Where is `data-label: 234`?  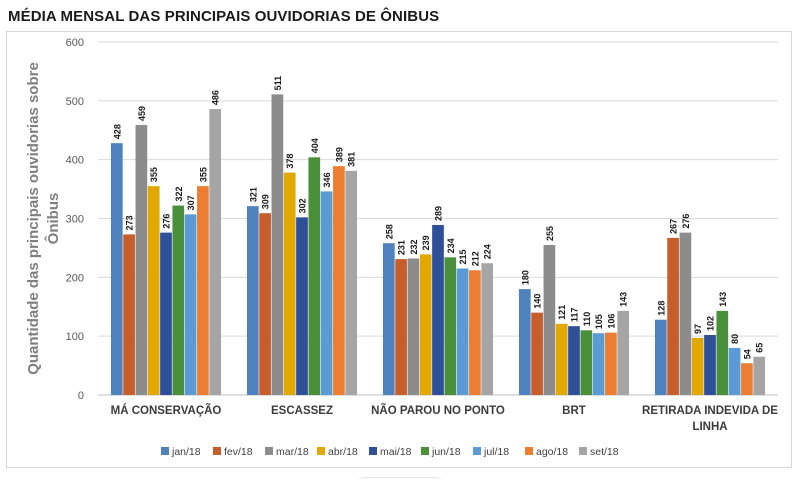 data-label: 234 is located at coordinates (451, 245).